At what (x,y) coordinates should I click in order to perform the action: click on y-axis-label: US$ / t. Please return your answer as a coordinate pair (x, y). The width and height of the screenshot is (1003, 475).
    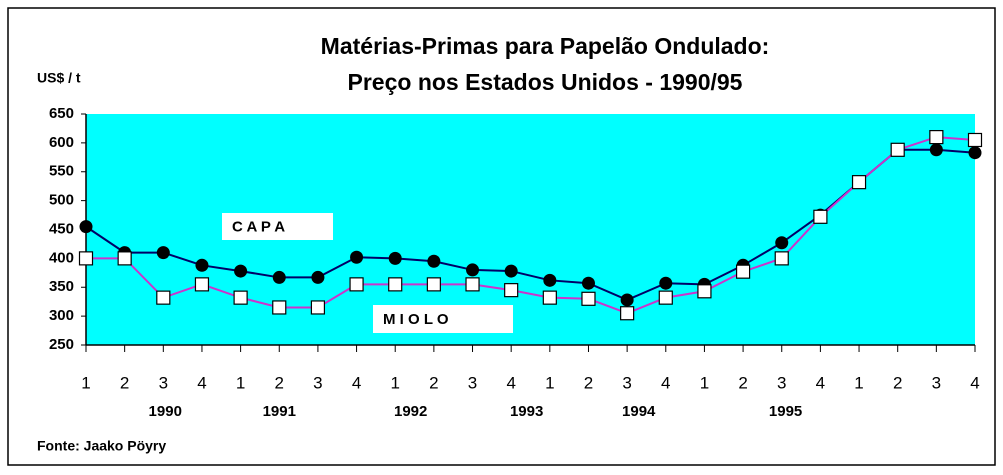
    Looking at the image, I should click on (59, 78).